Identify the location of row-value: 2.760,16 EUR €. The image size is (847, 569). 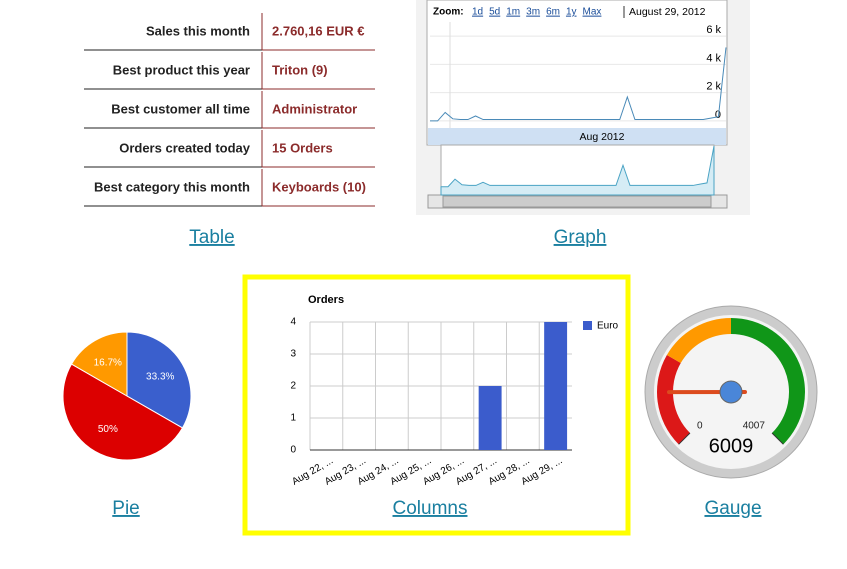
(318, 30).